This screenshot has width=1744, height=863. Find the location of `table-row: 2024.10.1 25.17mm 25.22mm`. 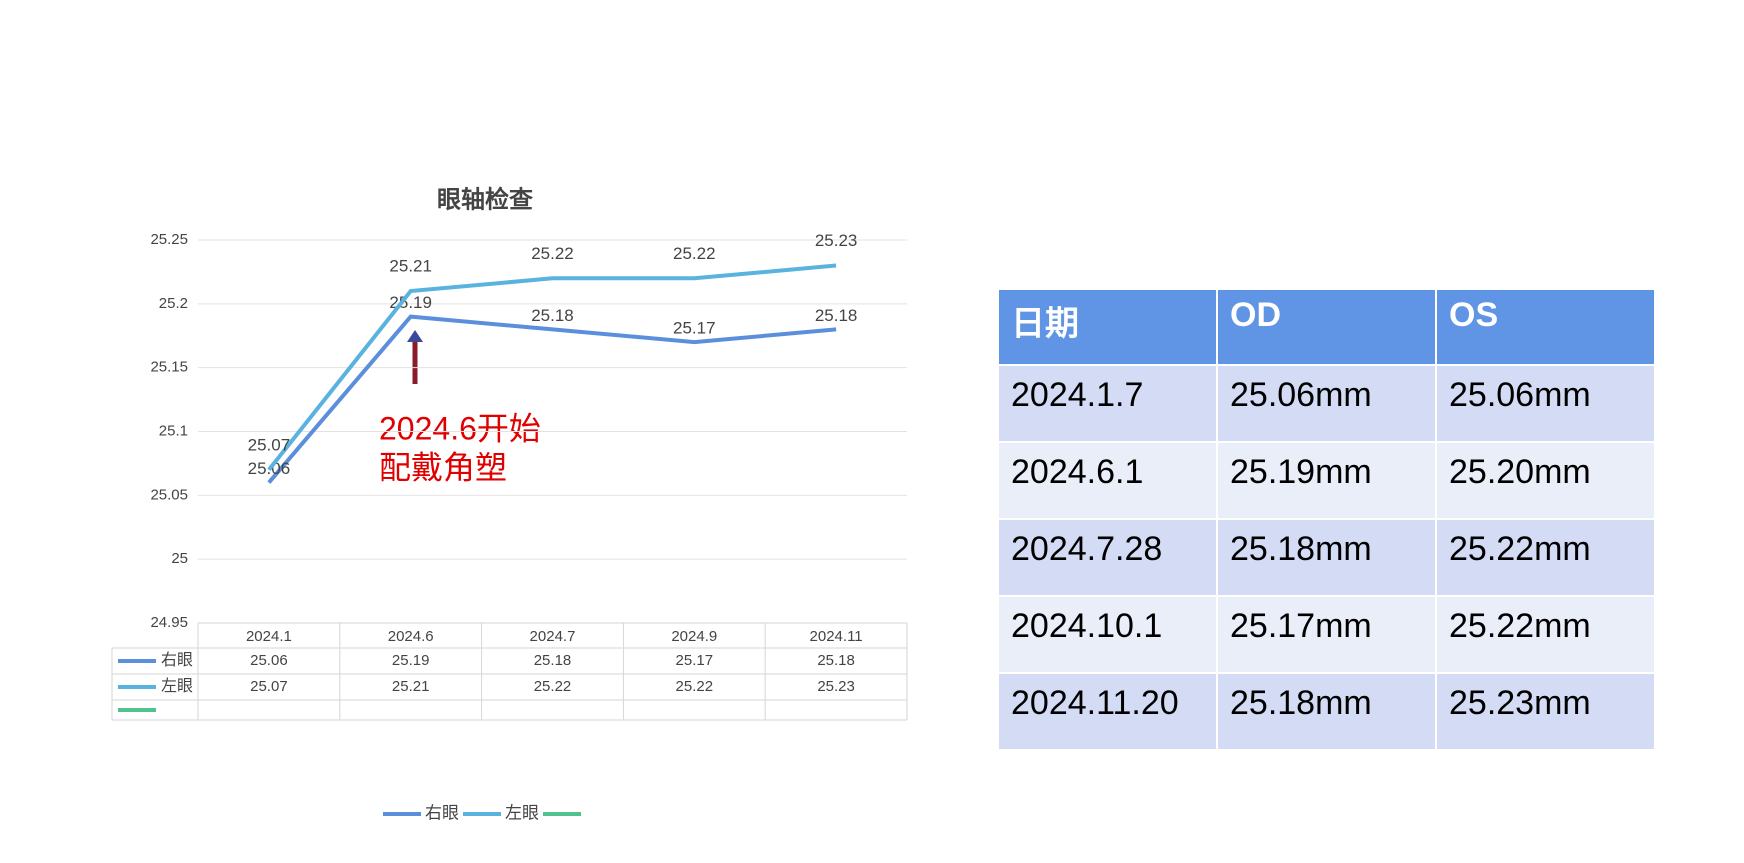

table-row: 2024.10.1 25.17mm 25.22mm is located at coordinates (1326, 634).